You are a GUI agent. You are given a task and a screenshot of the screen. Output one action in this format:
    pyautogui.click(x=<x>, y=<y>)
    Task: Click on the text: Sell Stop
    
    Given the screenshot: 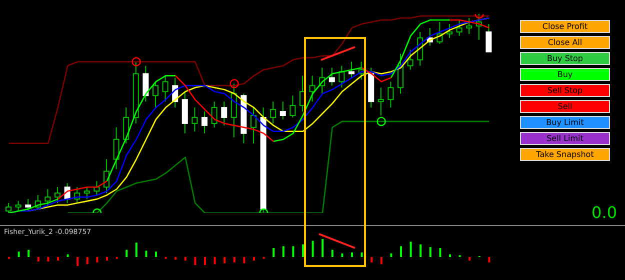 What is the action you would take?
    pyautogui.click(x=565, y=90)
    